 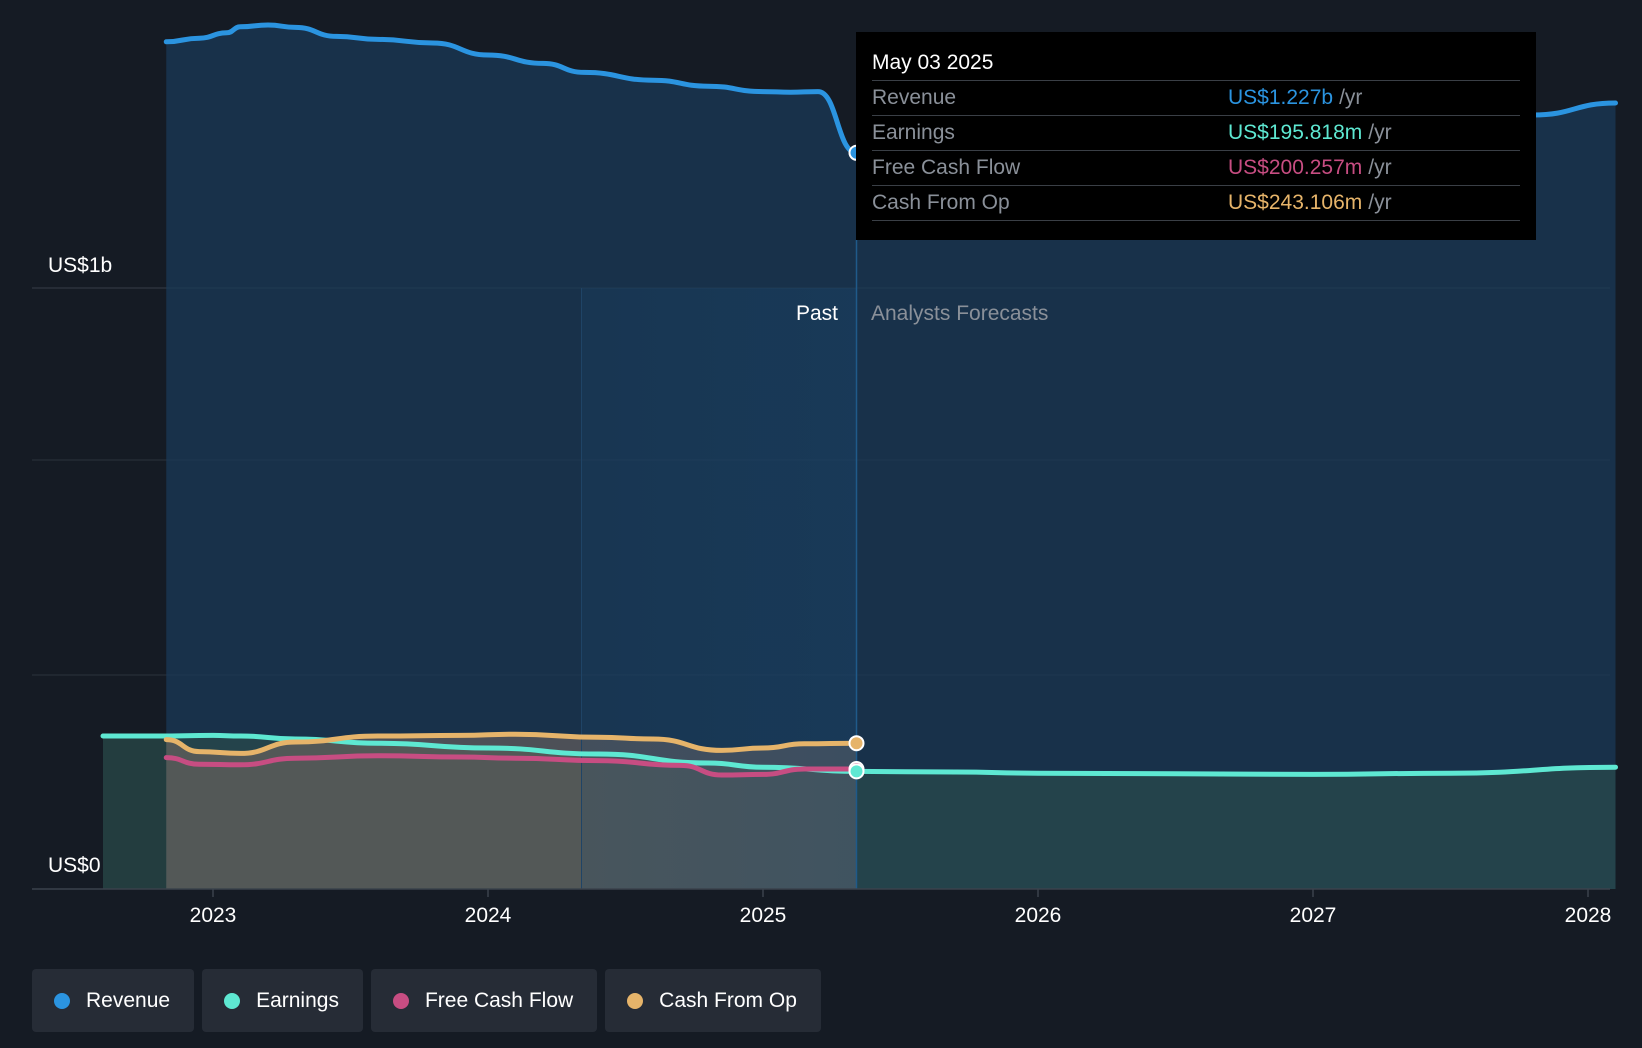 I want to click on tooltip-value: US$195.818m, so click(x=1295, y=132).